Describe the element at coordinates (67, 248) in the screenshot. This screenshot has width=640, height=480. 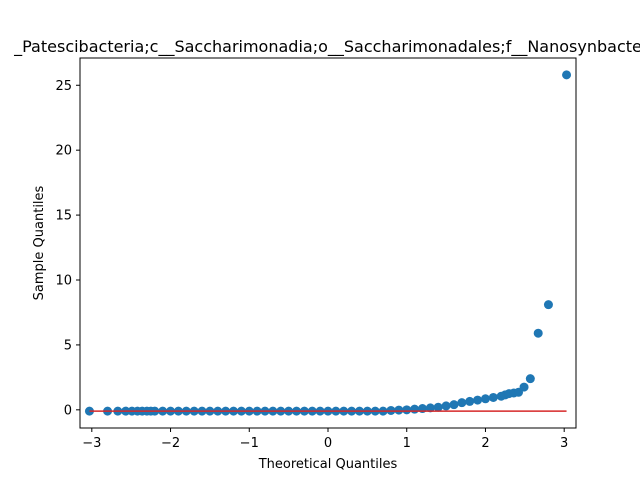
I see `y-axis-ticks: 0 5 10 15 20 25` at that location.